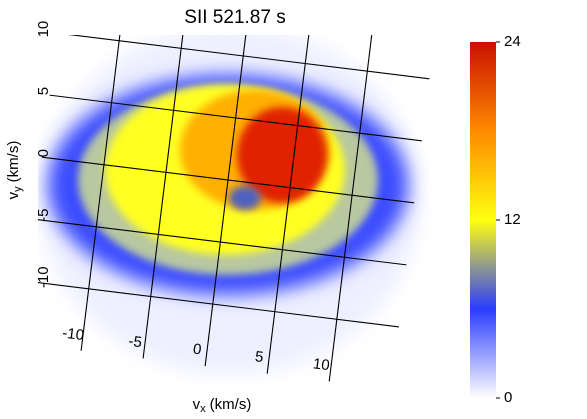 Image resolution: width=587 pixels, height=419 pixels. Describe the element at coordinates (512, 41) in the screenshot. I see `colorbar-tick-label: 24` at that location.